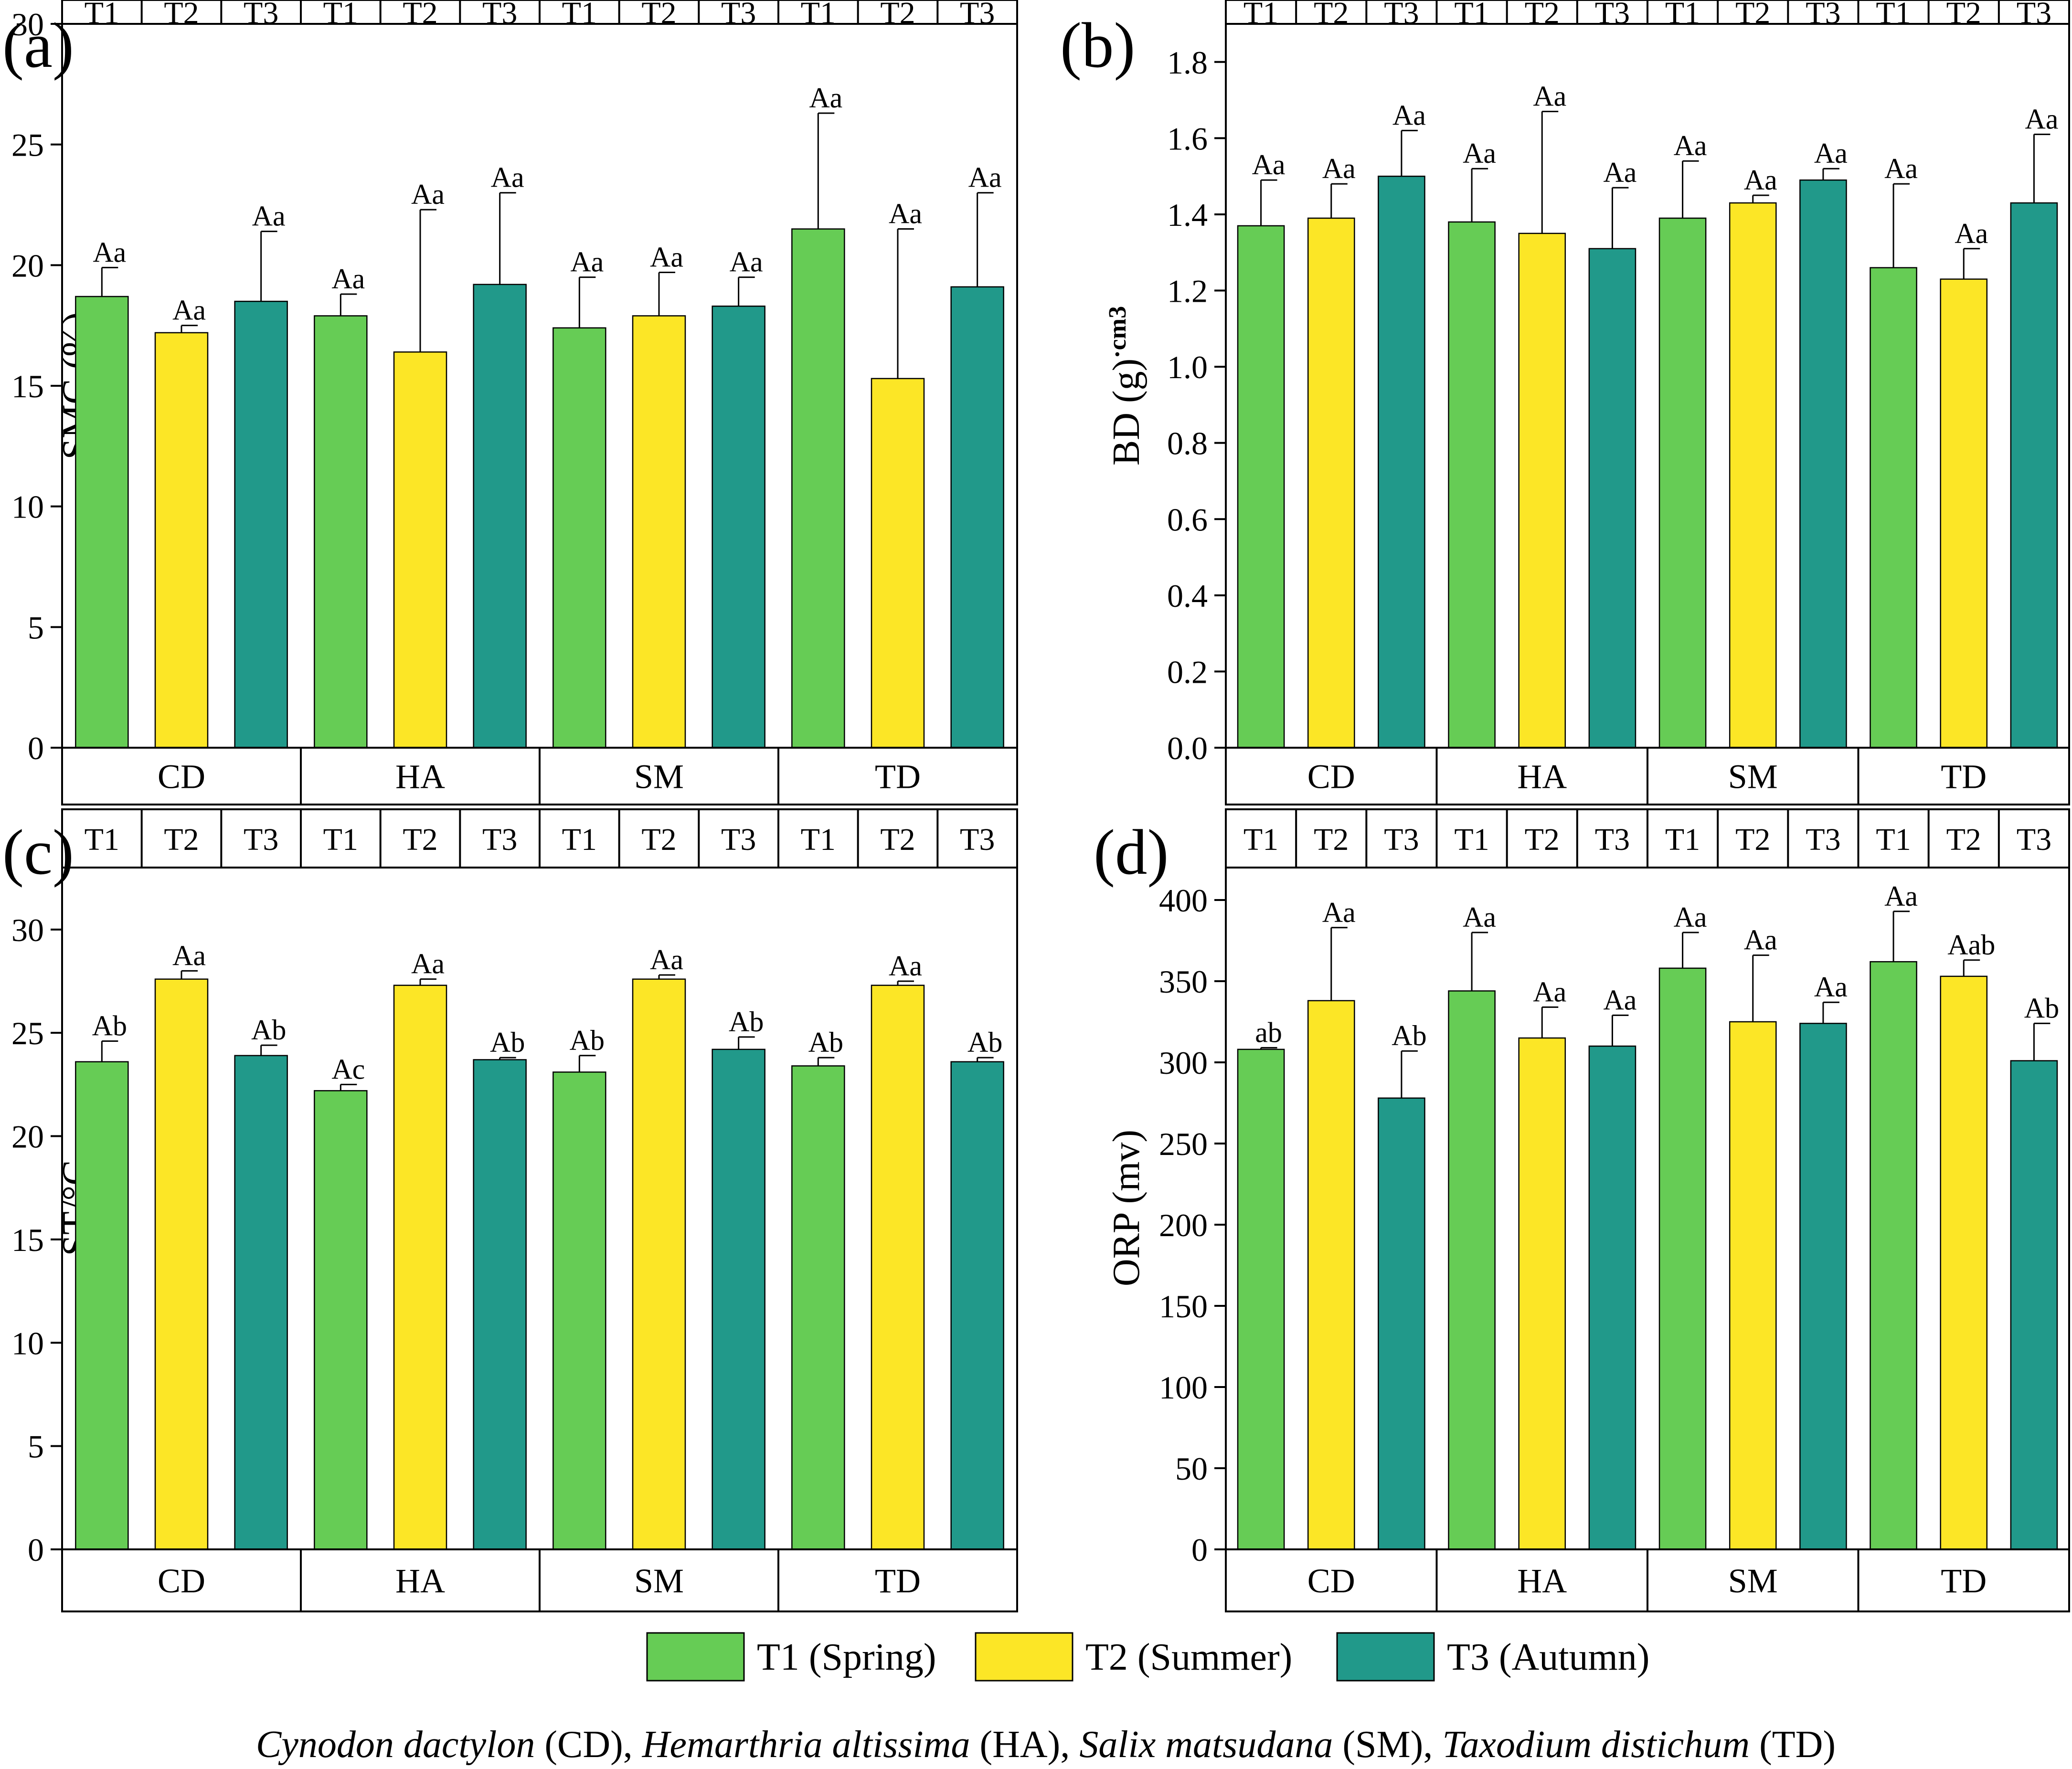 The width and height of the screenshot is (2072, 1769). Describe the element at coordinates (1183, 900) in the screenshot. I see `y-tick-label: 400` at that location.